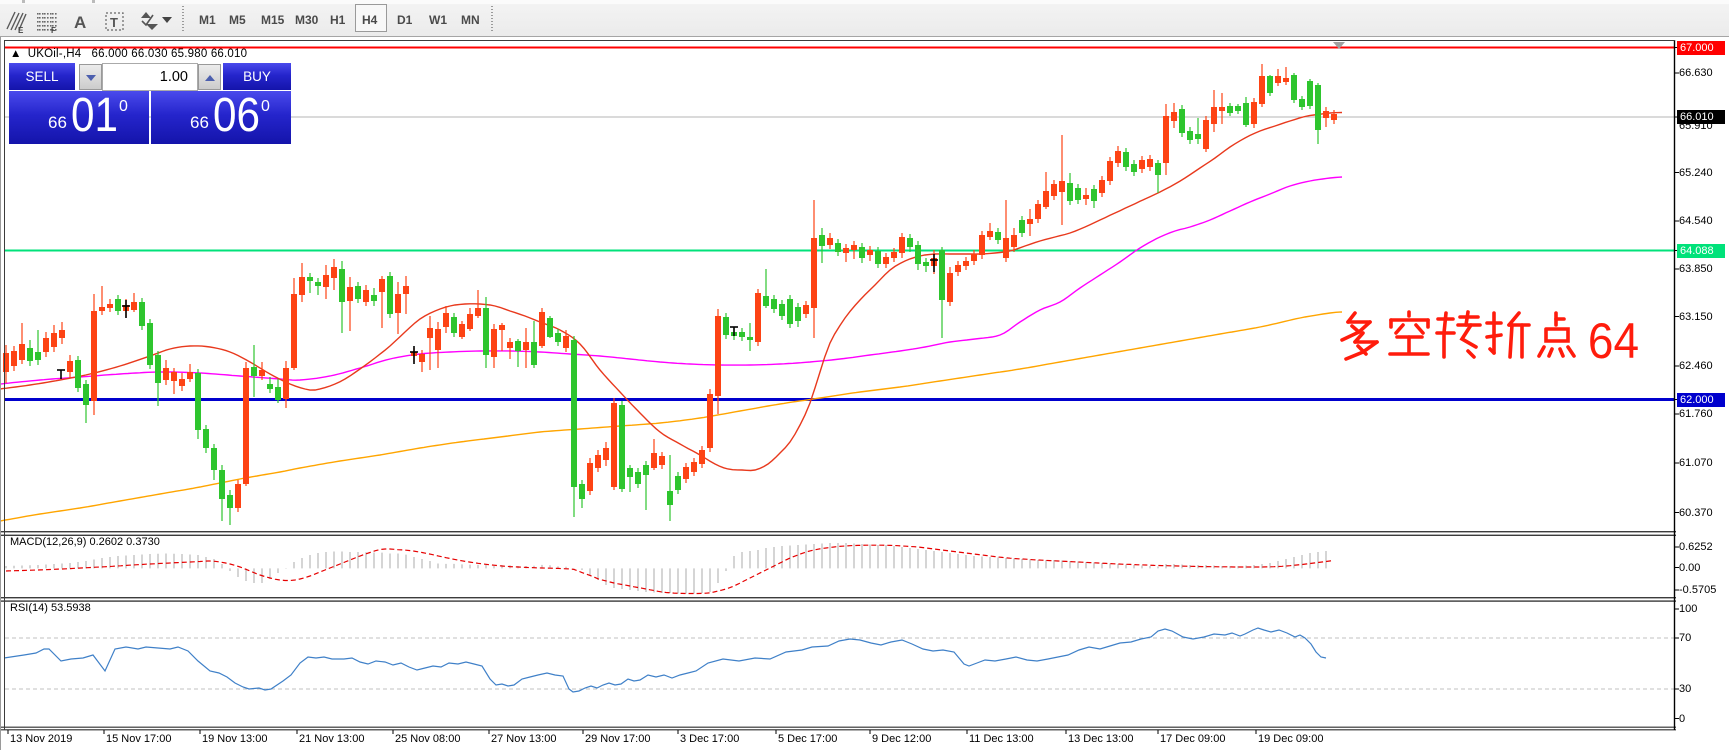 This screenshot has width=1729, height=750. Describe the element at coordinates (114, 22) in the screenshot. I see `svg-text: T` at that location.